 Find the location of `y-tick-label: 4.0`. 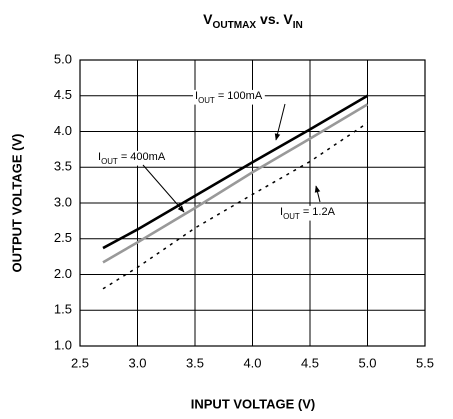

y-tick-label: 4.0 is located at coordinates (63, 130).